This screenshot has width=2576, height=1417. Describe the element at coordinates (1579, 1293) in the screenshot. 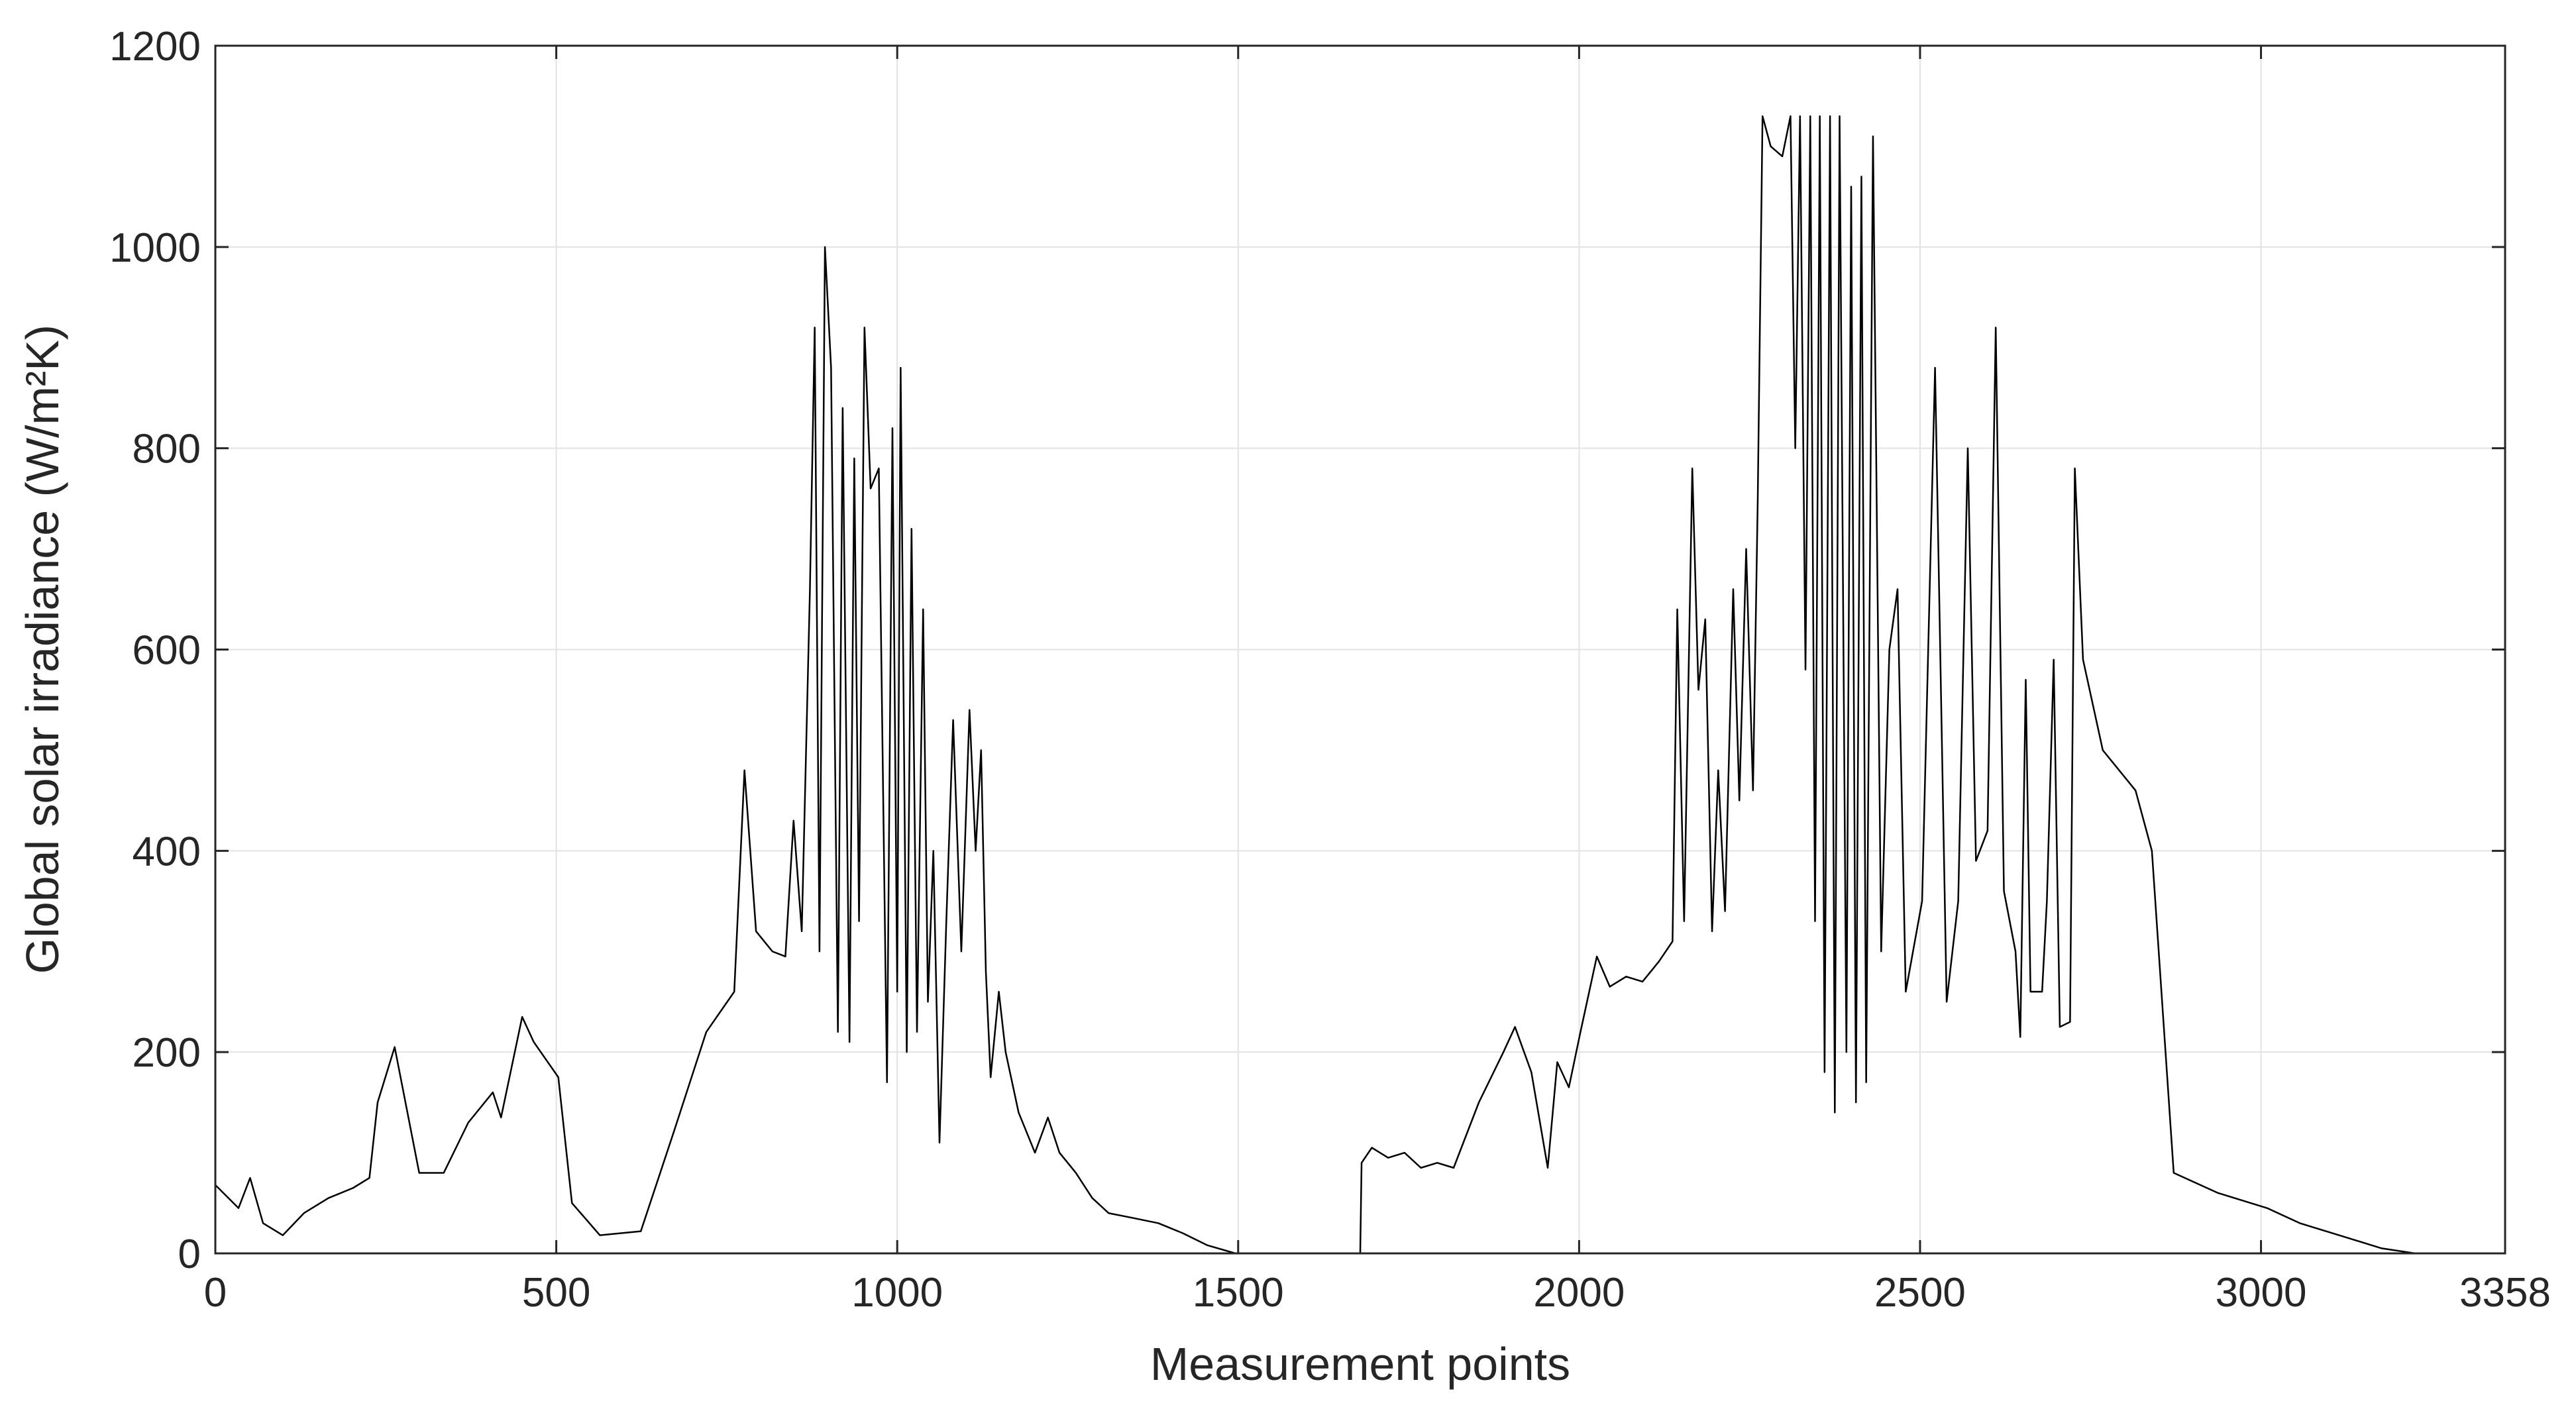

I see `x-tick-label: 2000` at that location.